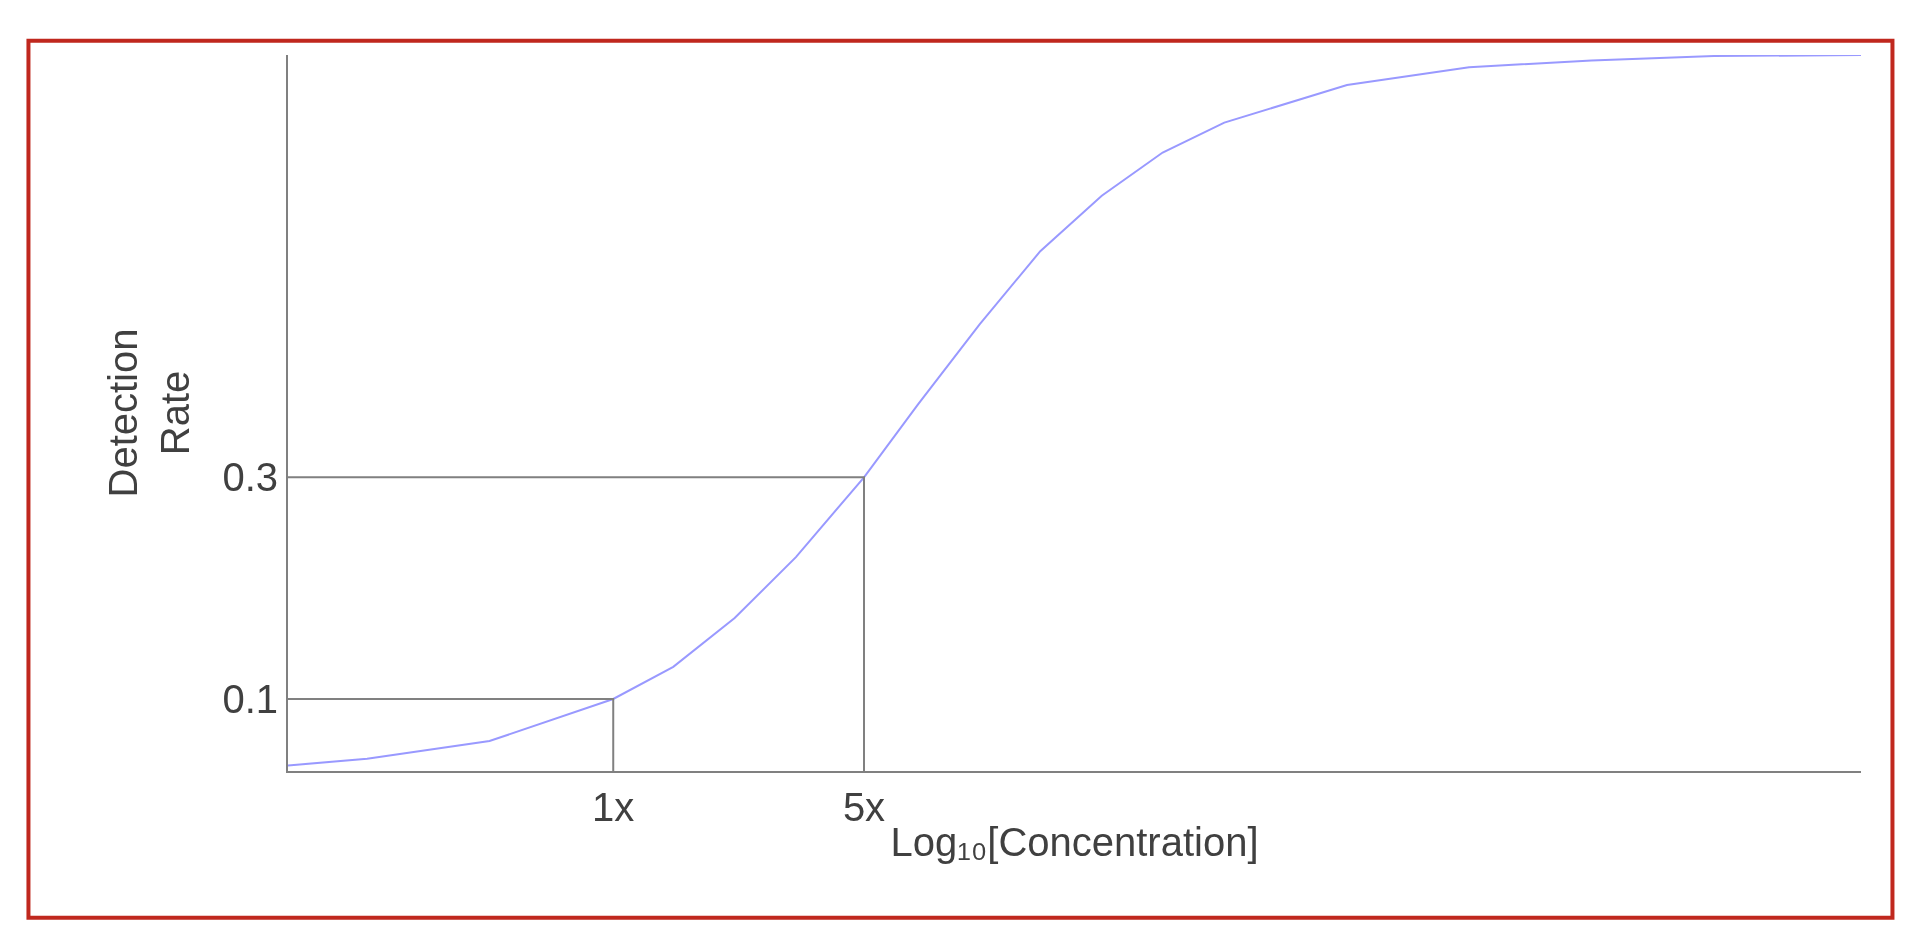 The image size is (1920, 933). Describe the element at coordinates (250, 698) in the screenshot. I see `y-tick-label: 0.1` at that location.